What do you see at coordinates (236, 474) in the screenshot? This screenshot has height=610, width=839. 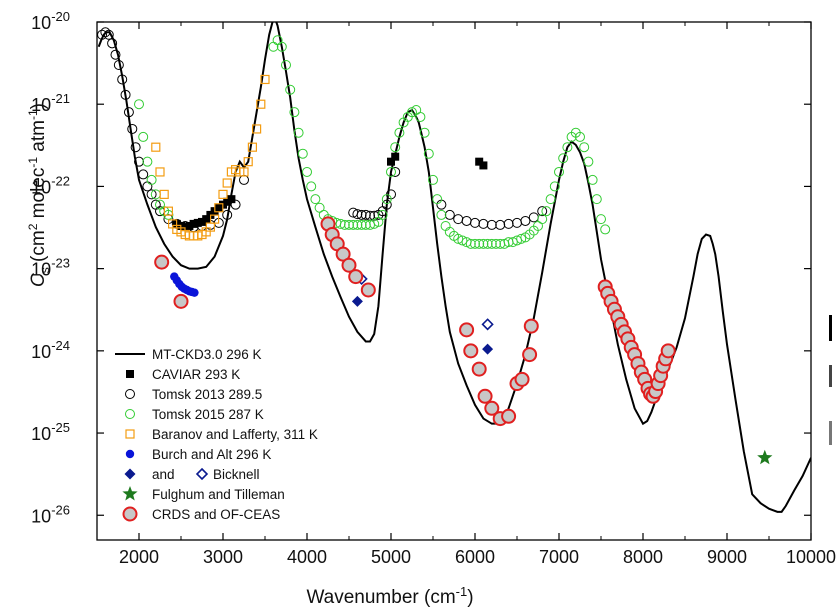 I see `legend-label-2: Bicknell` at bounding box center [236, 474].